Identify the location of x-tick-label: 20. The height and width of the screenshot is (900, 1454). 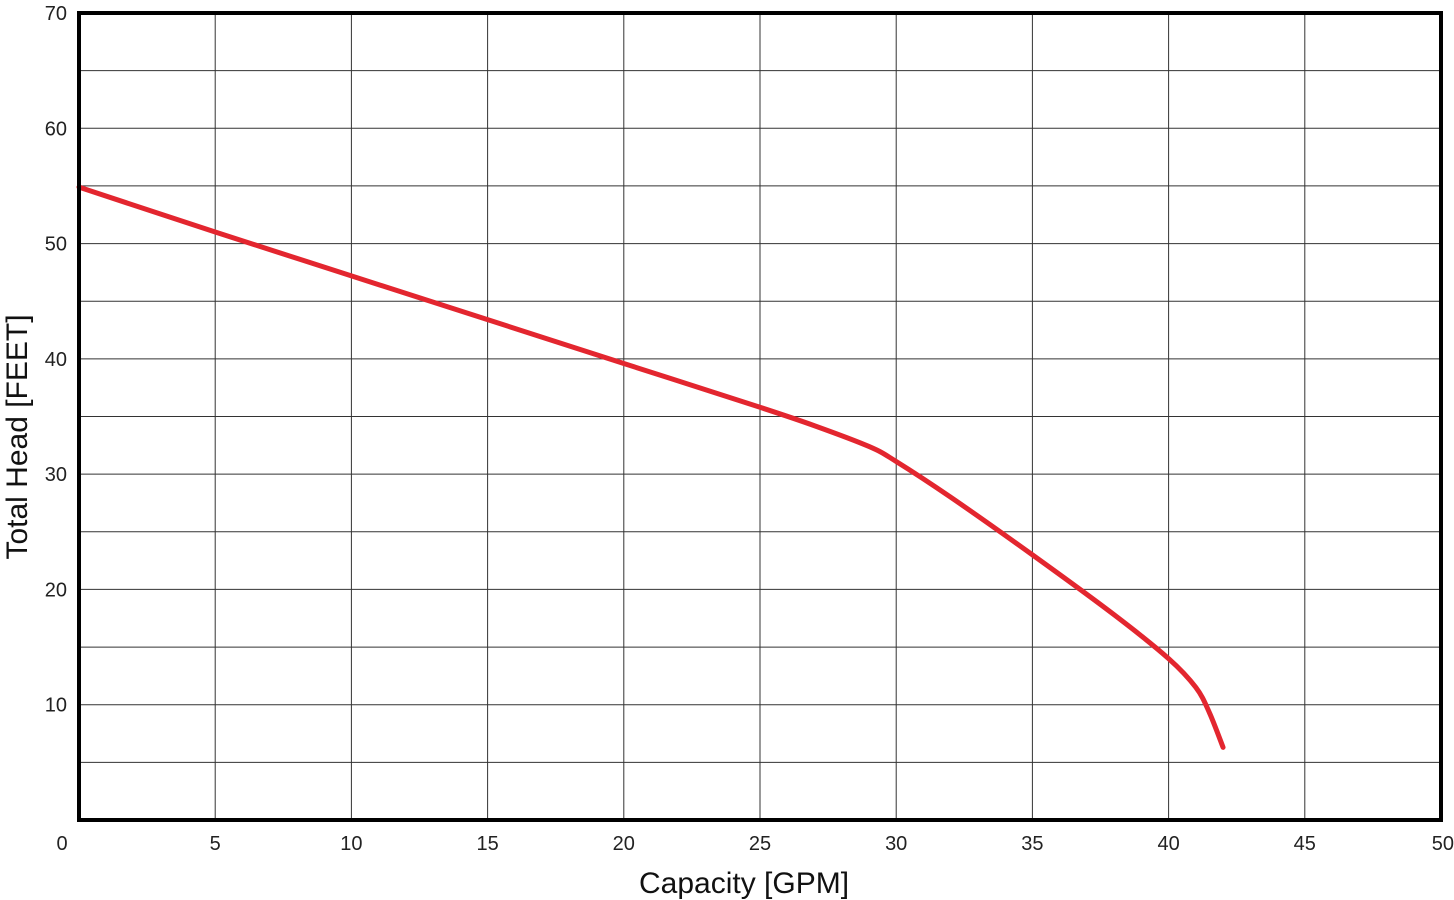
(624, 844).